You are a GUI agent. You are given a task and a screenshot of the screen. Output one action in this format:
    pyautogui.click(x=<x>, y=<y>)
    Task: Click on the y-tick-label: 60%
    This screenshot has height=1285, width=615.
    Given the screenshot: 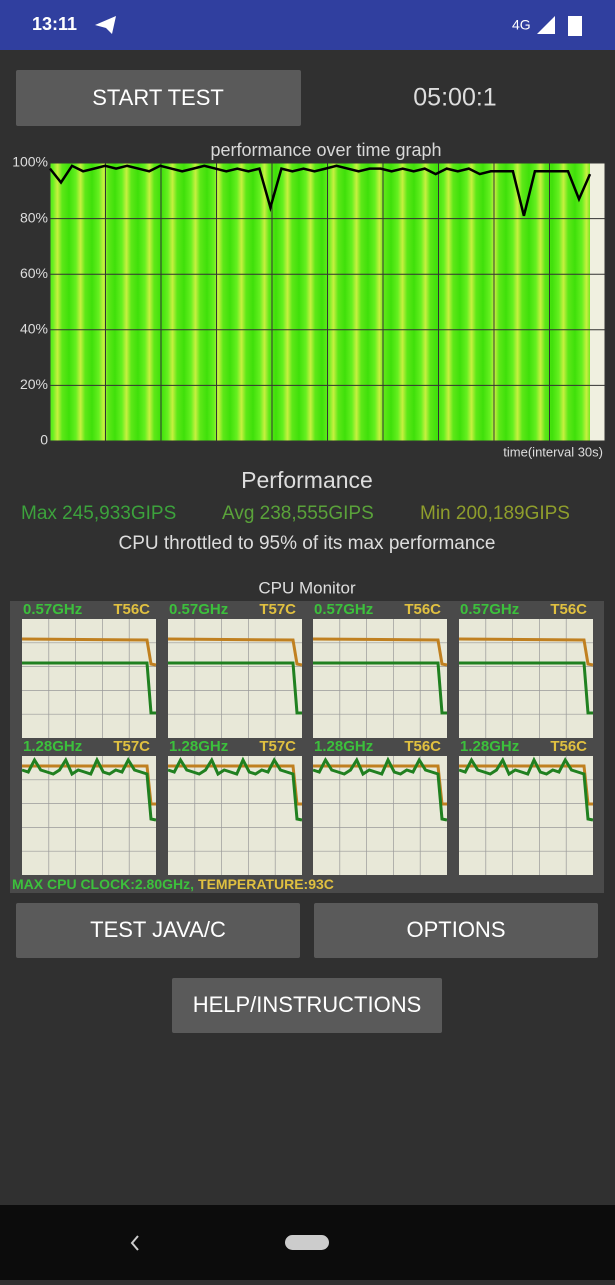 What is the action you would take?
    pyautogui.click(x=34, y=273)
    